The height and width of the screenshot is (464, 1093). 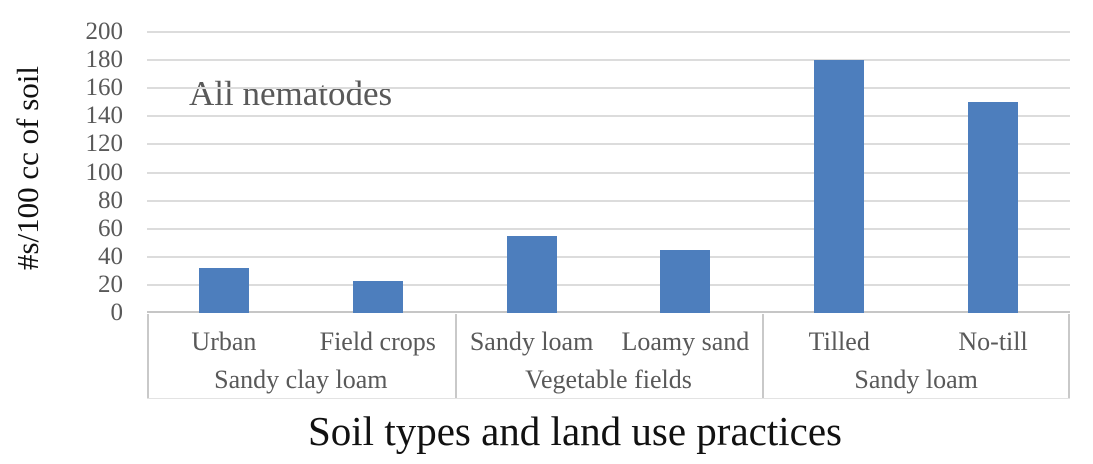 What do you see at coordinates (104, 116) in the screenshot?
I see `y-axis-tick-label: 140` at bounding box center [104, 116].